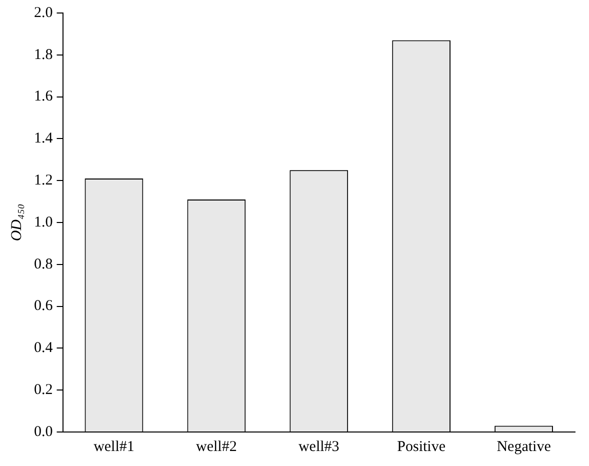 This screenshot has width=589, height=466. I want to click on x-tick-label: Negative, so click(524, 446).